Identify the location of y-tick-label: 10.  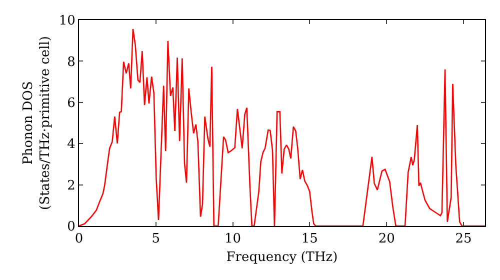
(67, 21).